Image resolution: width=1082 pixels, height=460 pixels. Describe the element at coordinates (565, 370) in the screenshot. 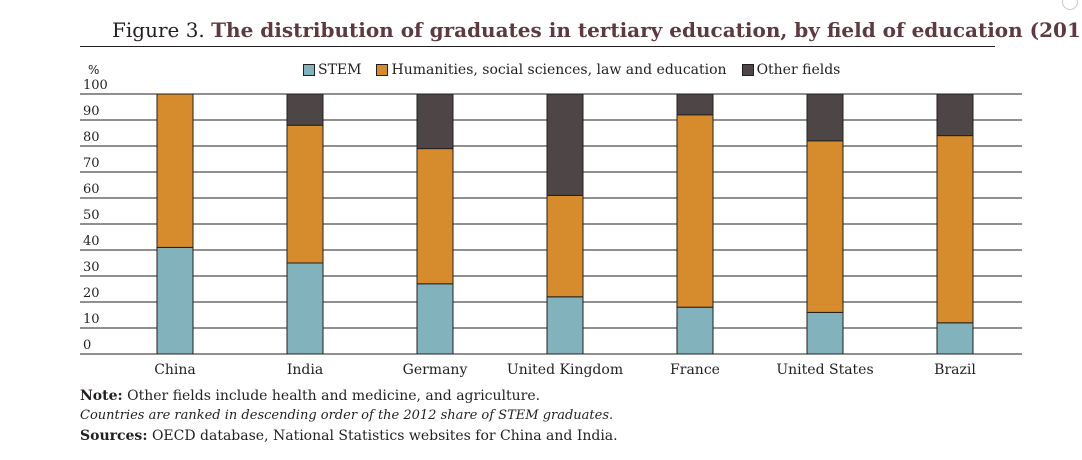

I see `x-tick-label: United Kingdom` at that location.